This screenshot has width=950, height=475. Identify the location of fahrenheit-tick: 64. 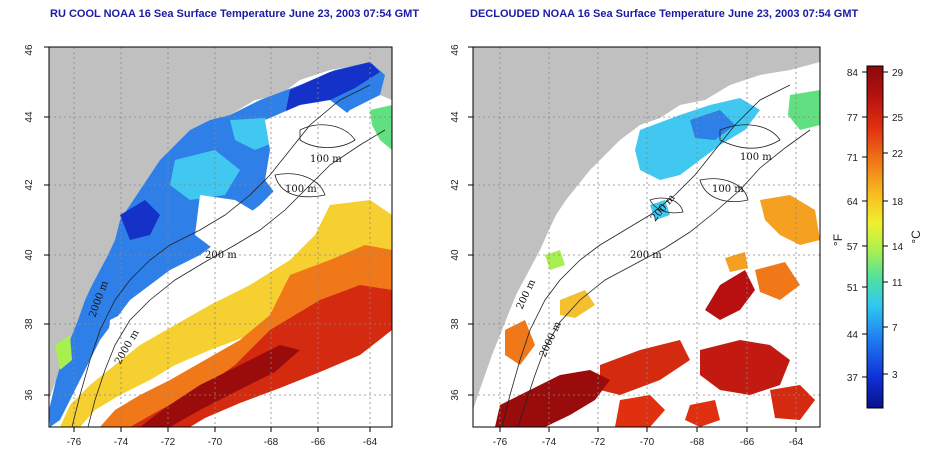
(853, 202).